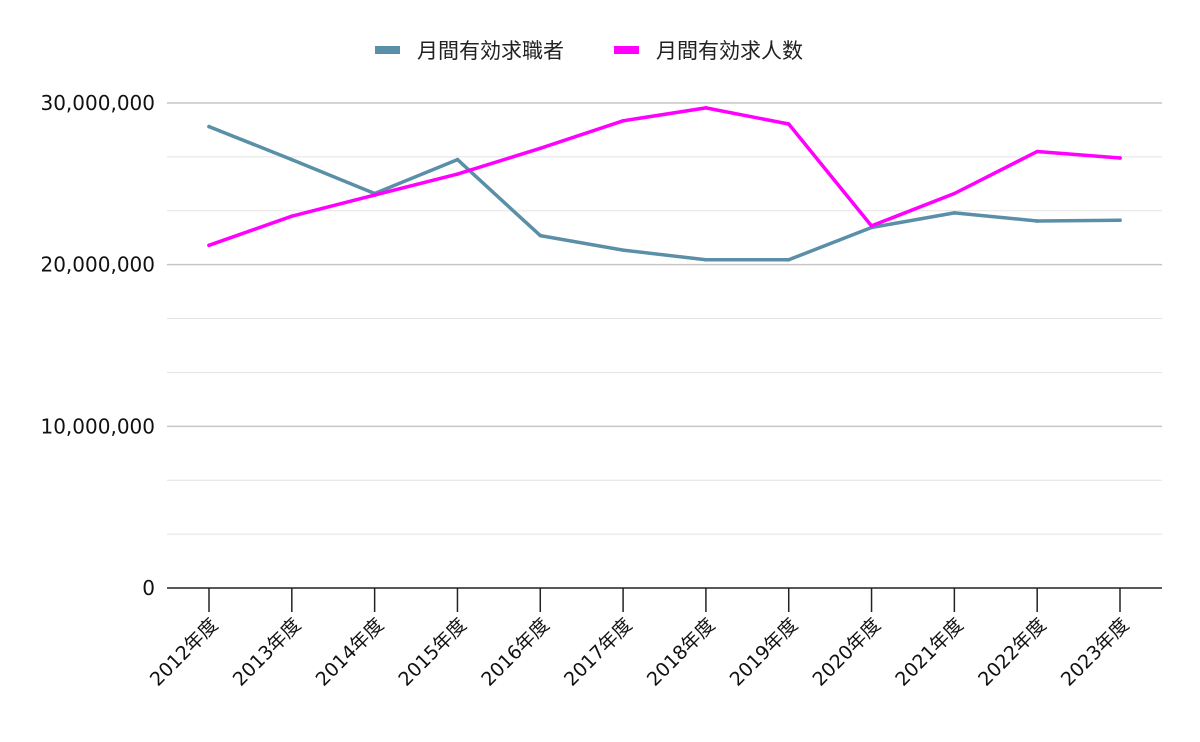 The width and height of the screenshot is (1200, 742). Describe the element at coordinates (764, 652) in the screenshot. I see `x-tick-label: 2019年度` at that location.